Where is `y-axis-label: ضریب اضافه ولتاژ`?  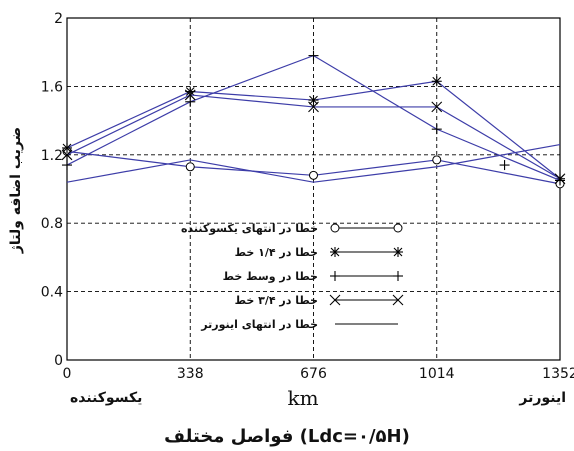 y-axis-label: ضریب اضافه ولتاژ is located at coordinates (16, 190).